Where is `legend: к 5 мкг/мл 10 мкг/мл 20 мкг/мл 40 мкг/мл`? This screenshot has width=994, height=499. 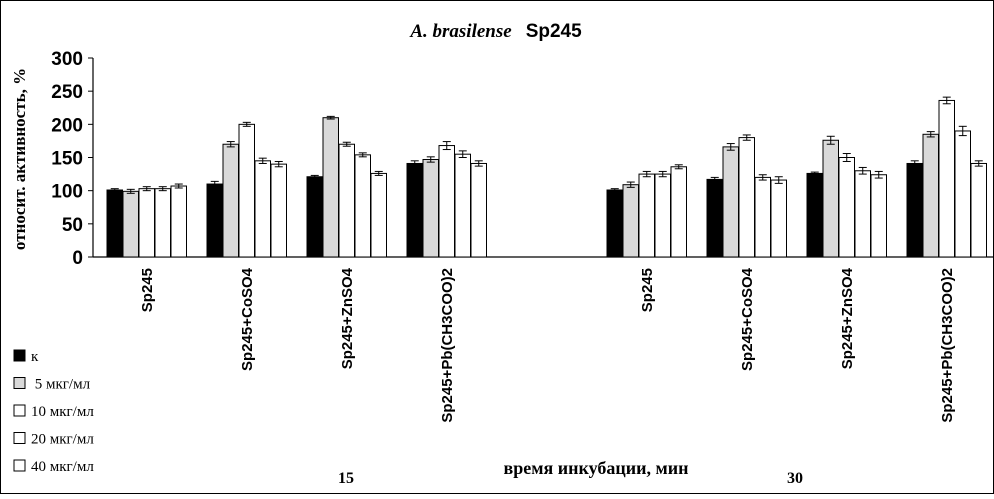 legend: к 5 мкг/мл 10 мкг/мл 20 мкг/мл 40 мкг/мл is located at coordinates (53, 412).